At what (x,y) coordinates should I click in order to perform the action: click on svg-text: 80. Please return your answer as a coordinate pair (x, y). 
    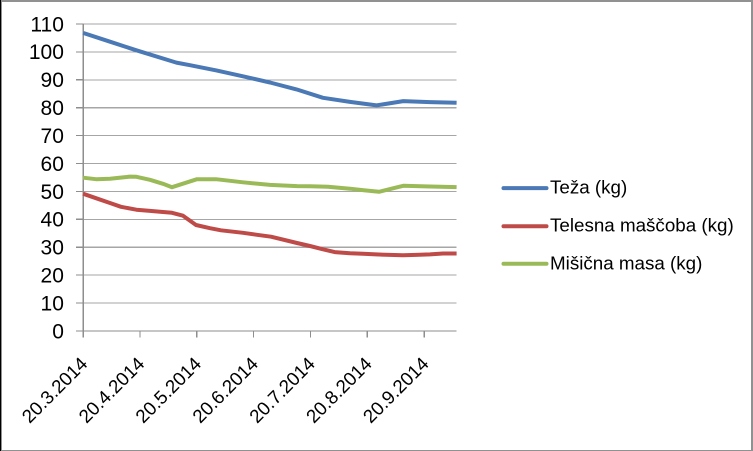
    Looking at the image, I should click on (52, 108).